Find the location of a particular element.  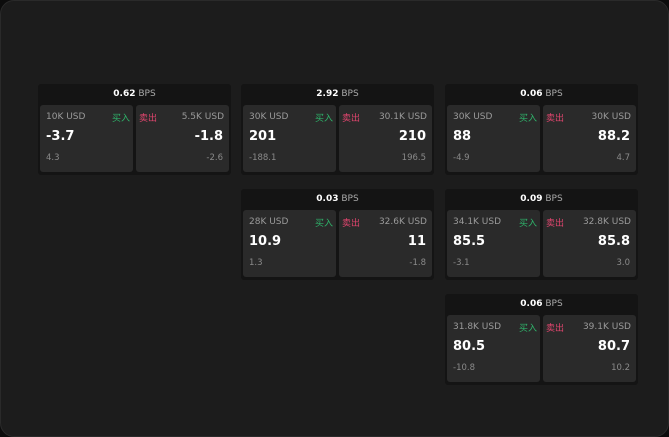

sell-price: 210 is located at coordinates (412, 136).